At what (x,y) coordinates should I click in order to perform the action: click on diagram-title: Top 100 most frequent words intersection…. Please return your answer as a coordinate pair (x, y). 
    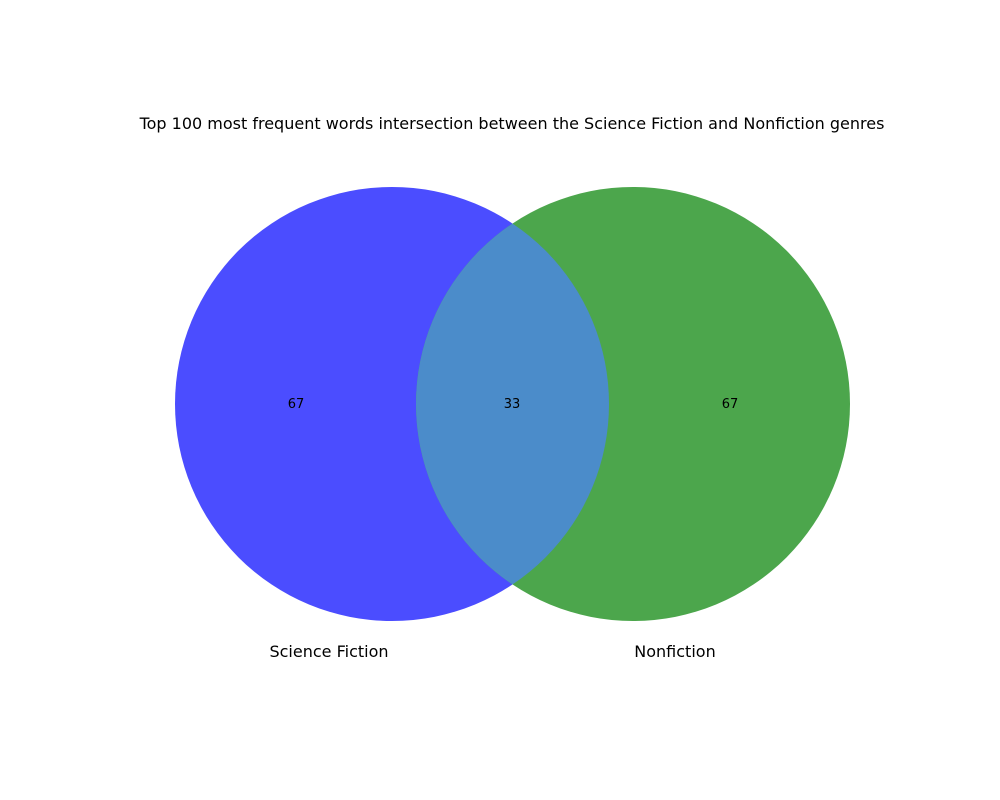
    Looking at the image, I should click on (512, 123).